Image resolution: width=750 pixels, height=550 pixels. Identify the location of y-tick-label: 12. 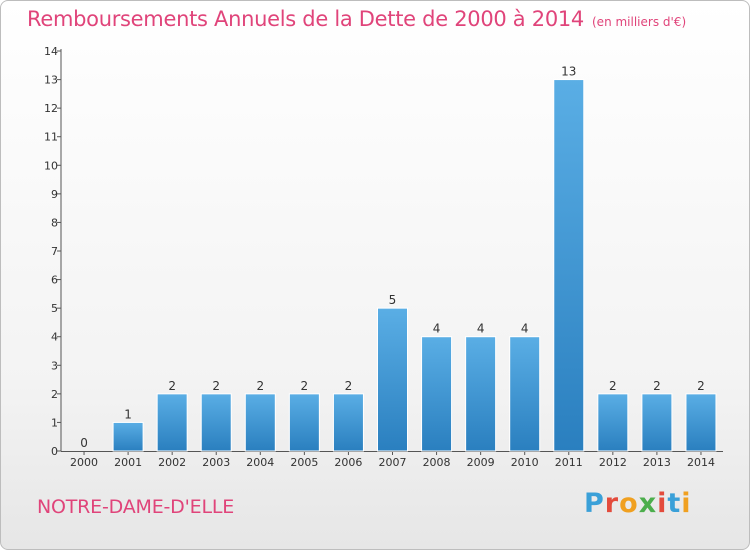
(51, 108).